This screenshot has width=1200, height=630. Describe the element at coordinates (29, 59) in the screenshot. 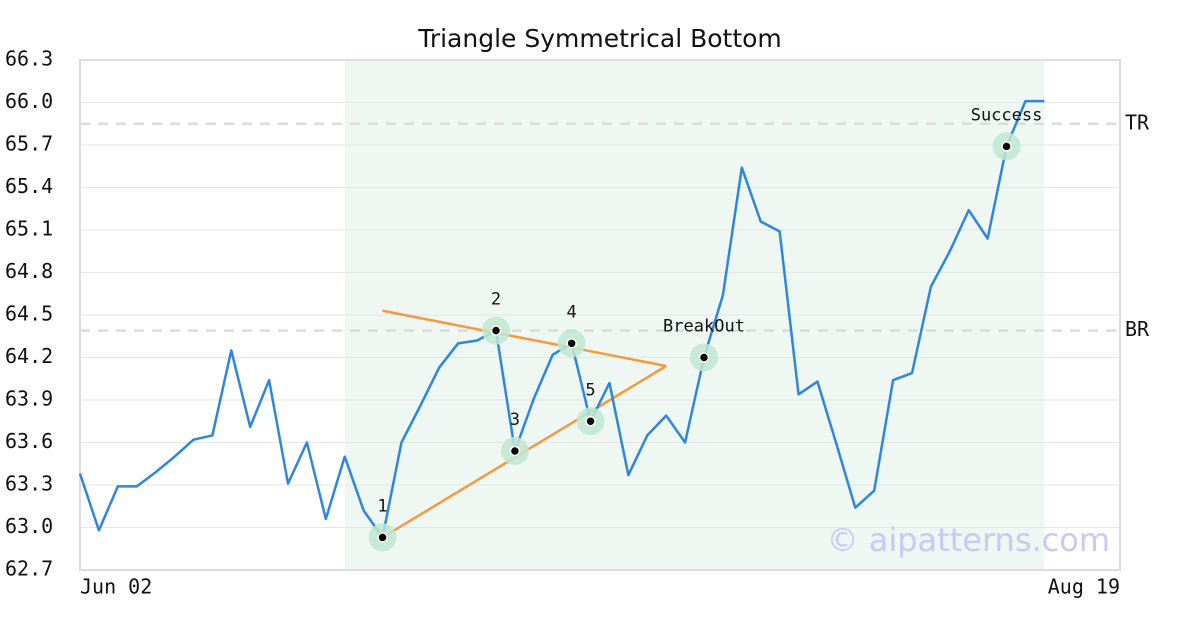

I see `y-tick-label: 66.3` at that location.